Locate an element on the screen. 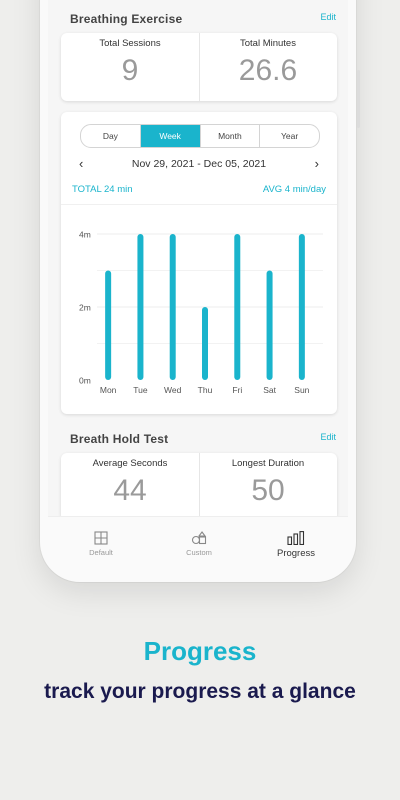 This screenshot has width=400, height=800. total-sessions-cell: Total Sessions 9 is located at coordinates (130, 67).